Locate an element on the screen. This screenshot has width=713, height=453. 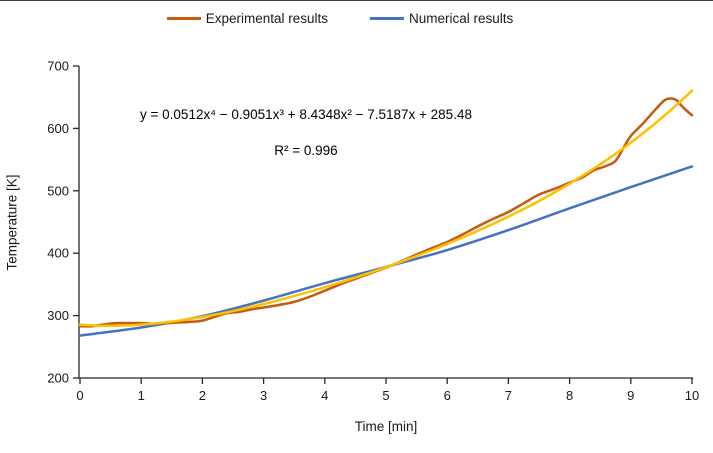
x-tick-label: 3 is located at coordinates (263, 395).